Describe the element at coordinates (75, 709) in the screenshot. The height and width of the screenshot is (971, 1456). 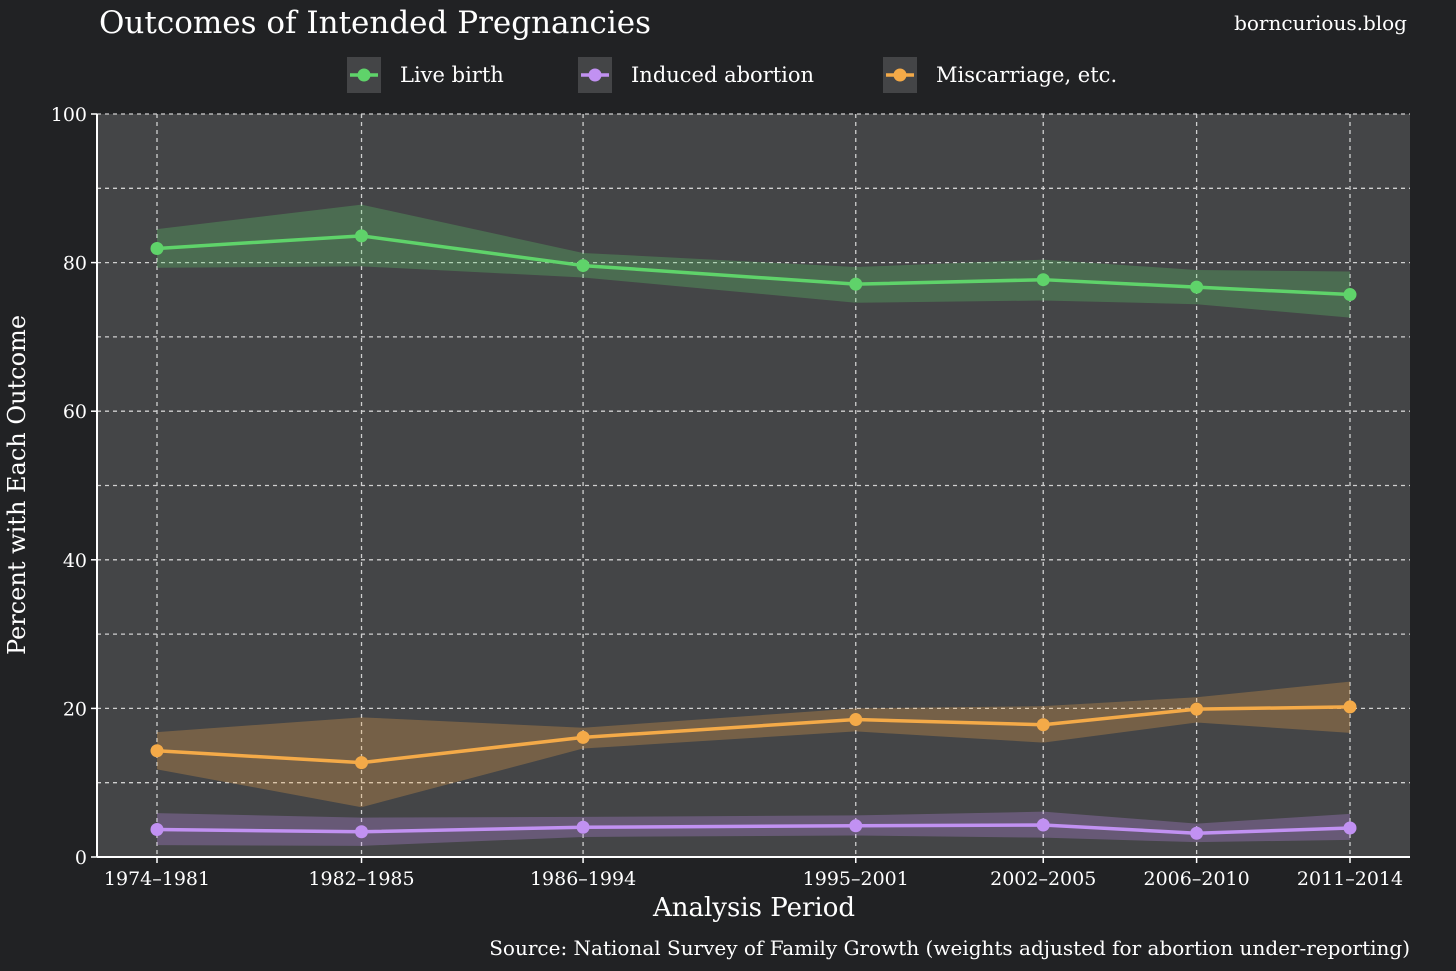
I see `y-tick-label: 20` at that location.